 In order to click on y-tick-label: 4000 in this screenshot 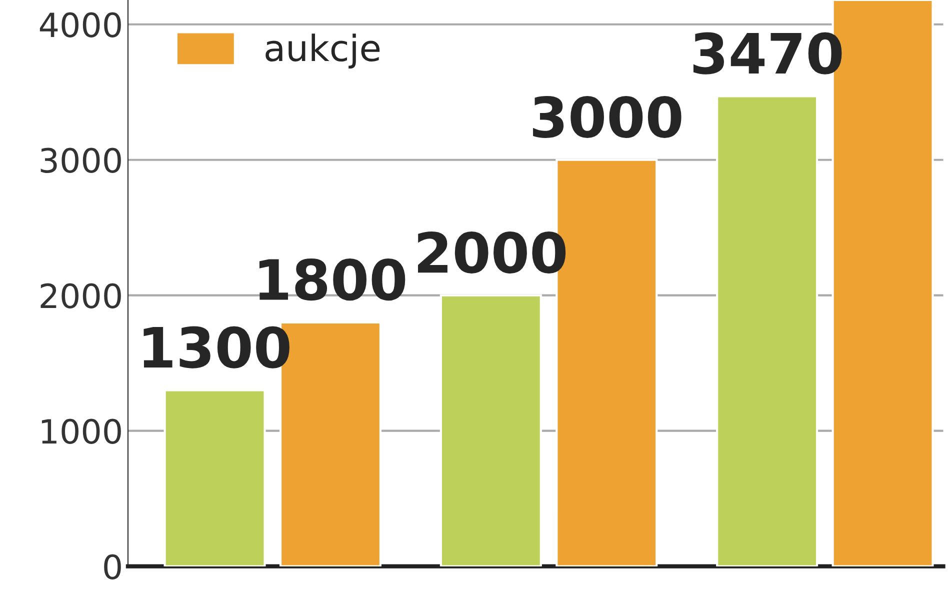, I will do `click(80, 25)`.